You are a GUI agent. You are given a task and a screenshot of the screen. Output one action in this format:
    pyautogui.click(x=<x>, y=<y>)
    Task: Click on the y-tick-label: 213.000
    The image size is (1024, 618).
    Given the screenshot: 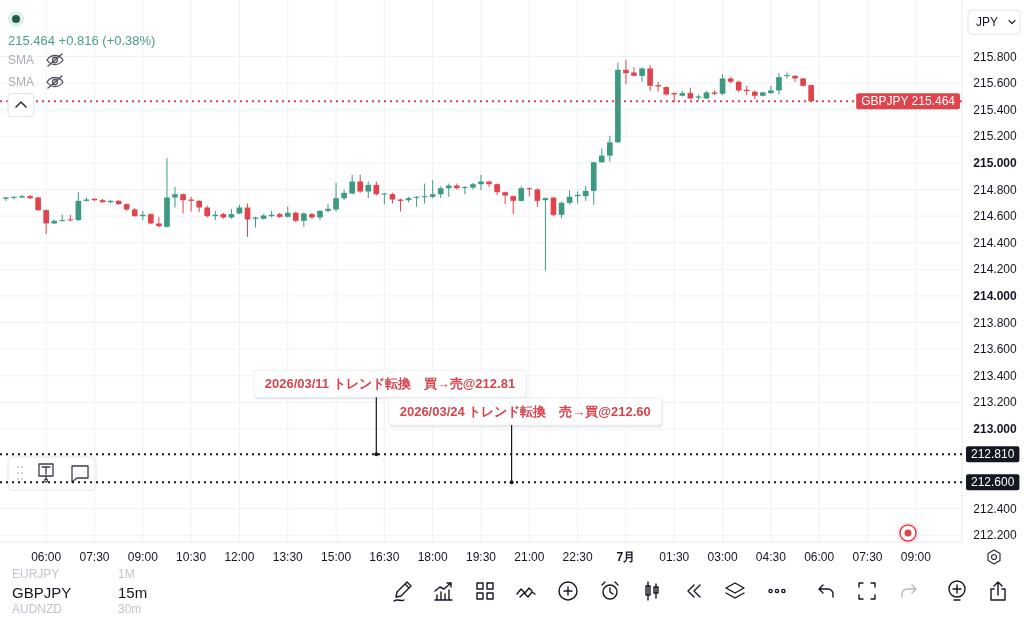 What is the action you would take?
    pyautogui.click(x=995, y=428)
    